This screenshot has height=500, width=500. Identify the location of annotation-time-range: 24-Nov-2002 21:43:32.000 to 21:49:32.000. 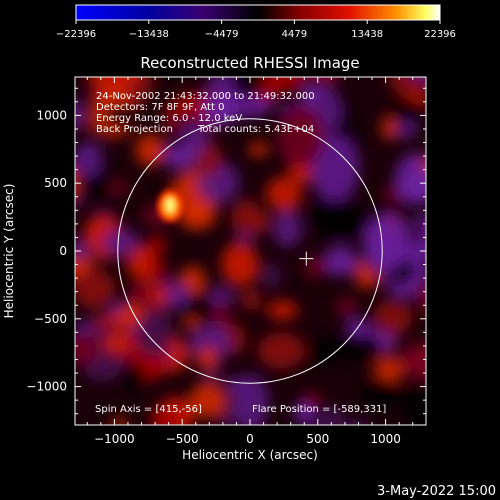
(205, 96).